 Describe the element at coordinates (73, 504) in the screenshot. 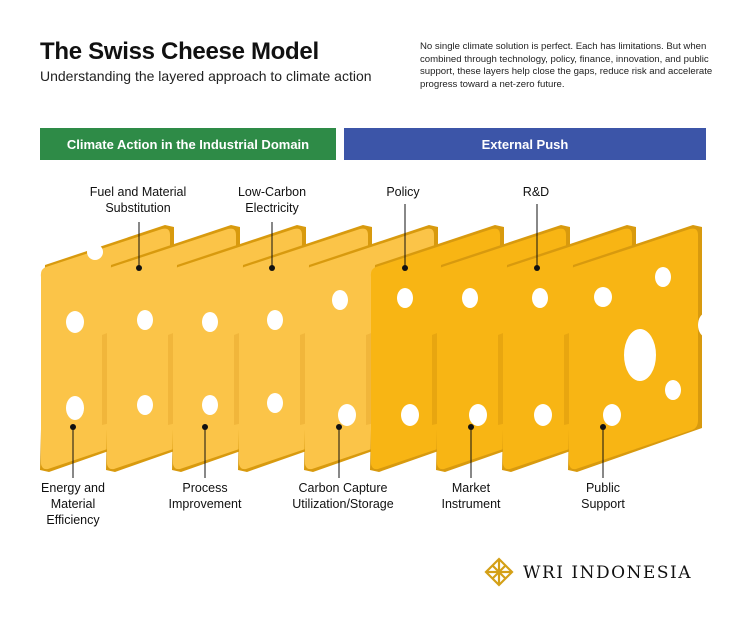

I see `label-energy-material-efficiency: Energy and Material Efficiency` at that location.